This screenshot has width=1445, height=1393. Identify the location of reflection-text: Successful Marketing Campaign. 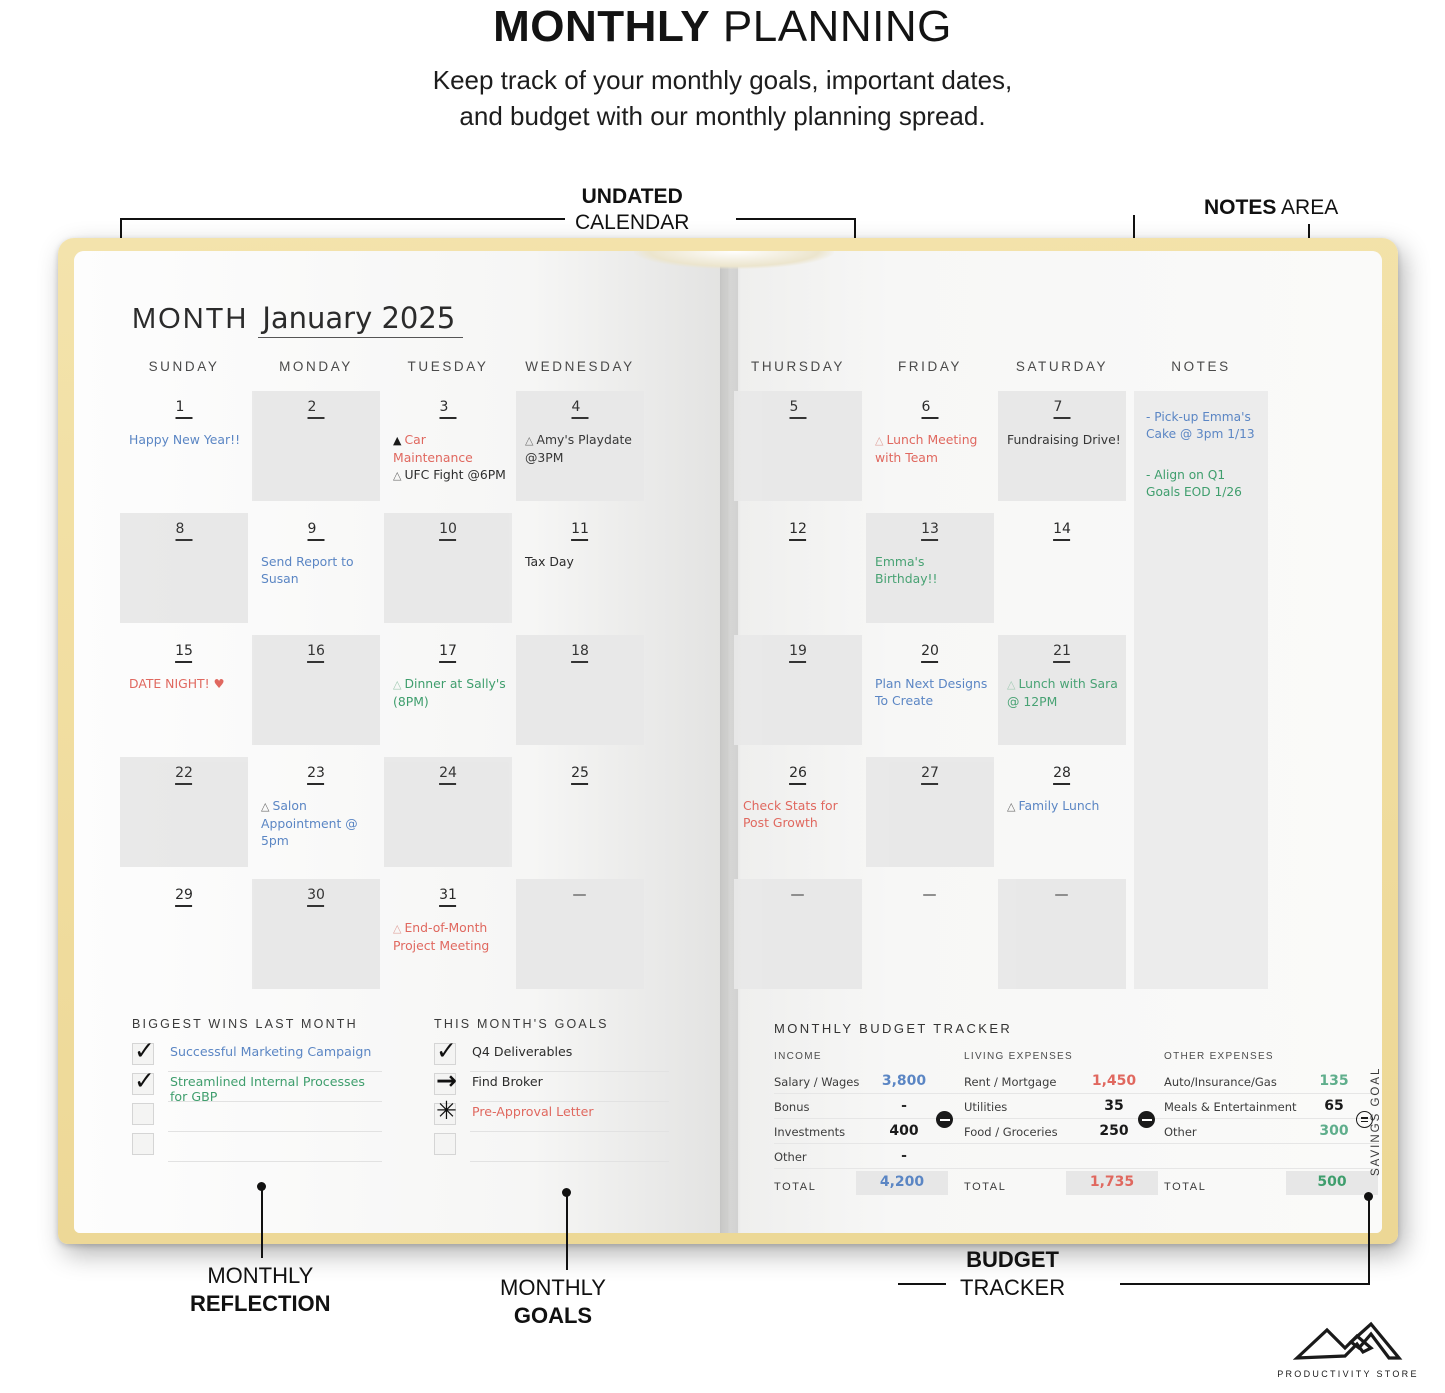
(271, 1051).